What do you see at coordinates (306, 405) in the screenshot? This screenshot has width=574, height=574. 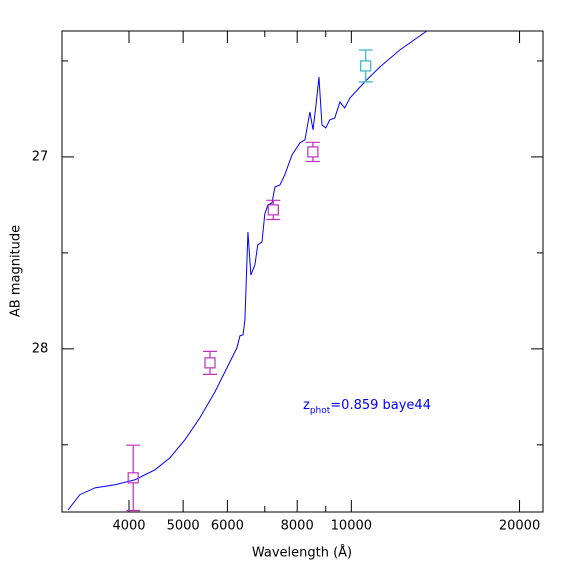 I see `annotation-main: z` at bounding box center [306, 405].